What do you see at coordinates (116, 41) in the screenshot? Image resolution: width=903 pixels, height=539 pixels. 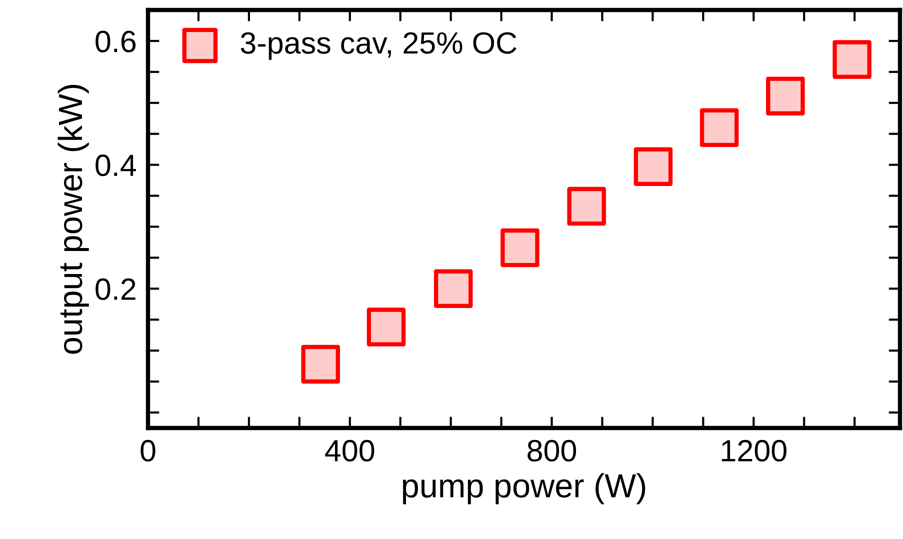 I see `y-tick-label: 0.6` at bounding box center [116, 41].